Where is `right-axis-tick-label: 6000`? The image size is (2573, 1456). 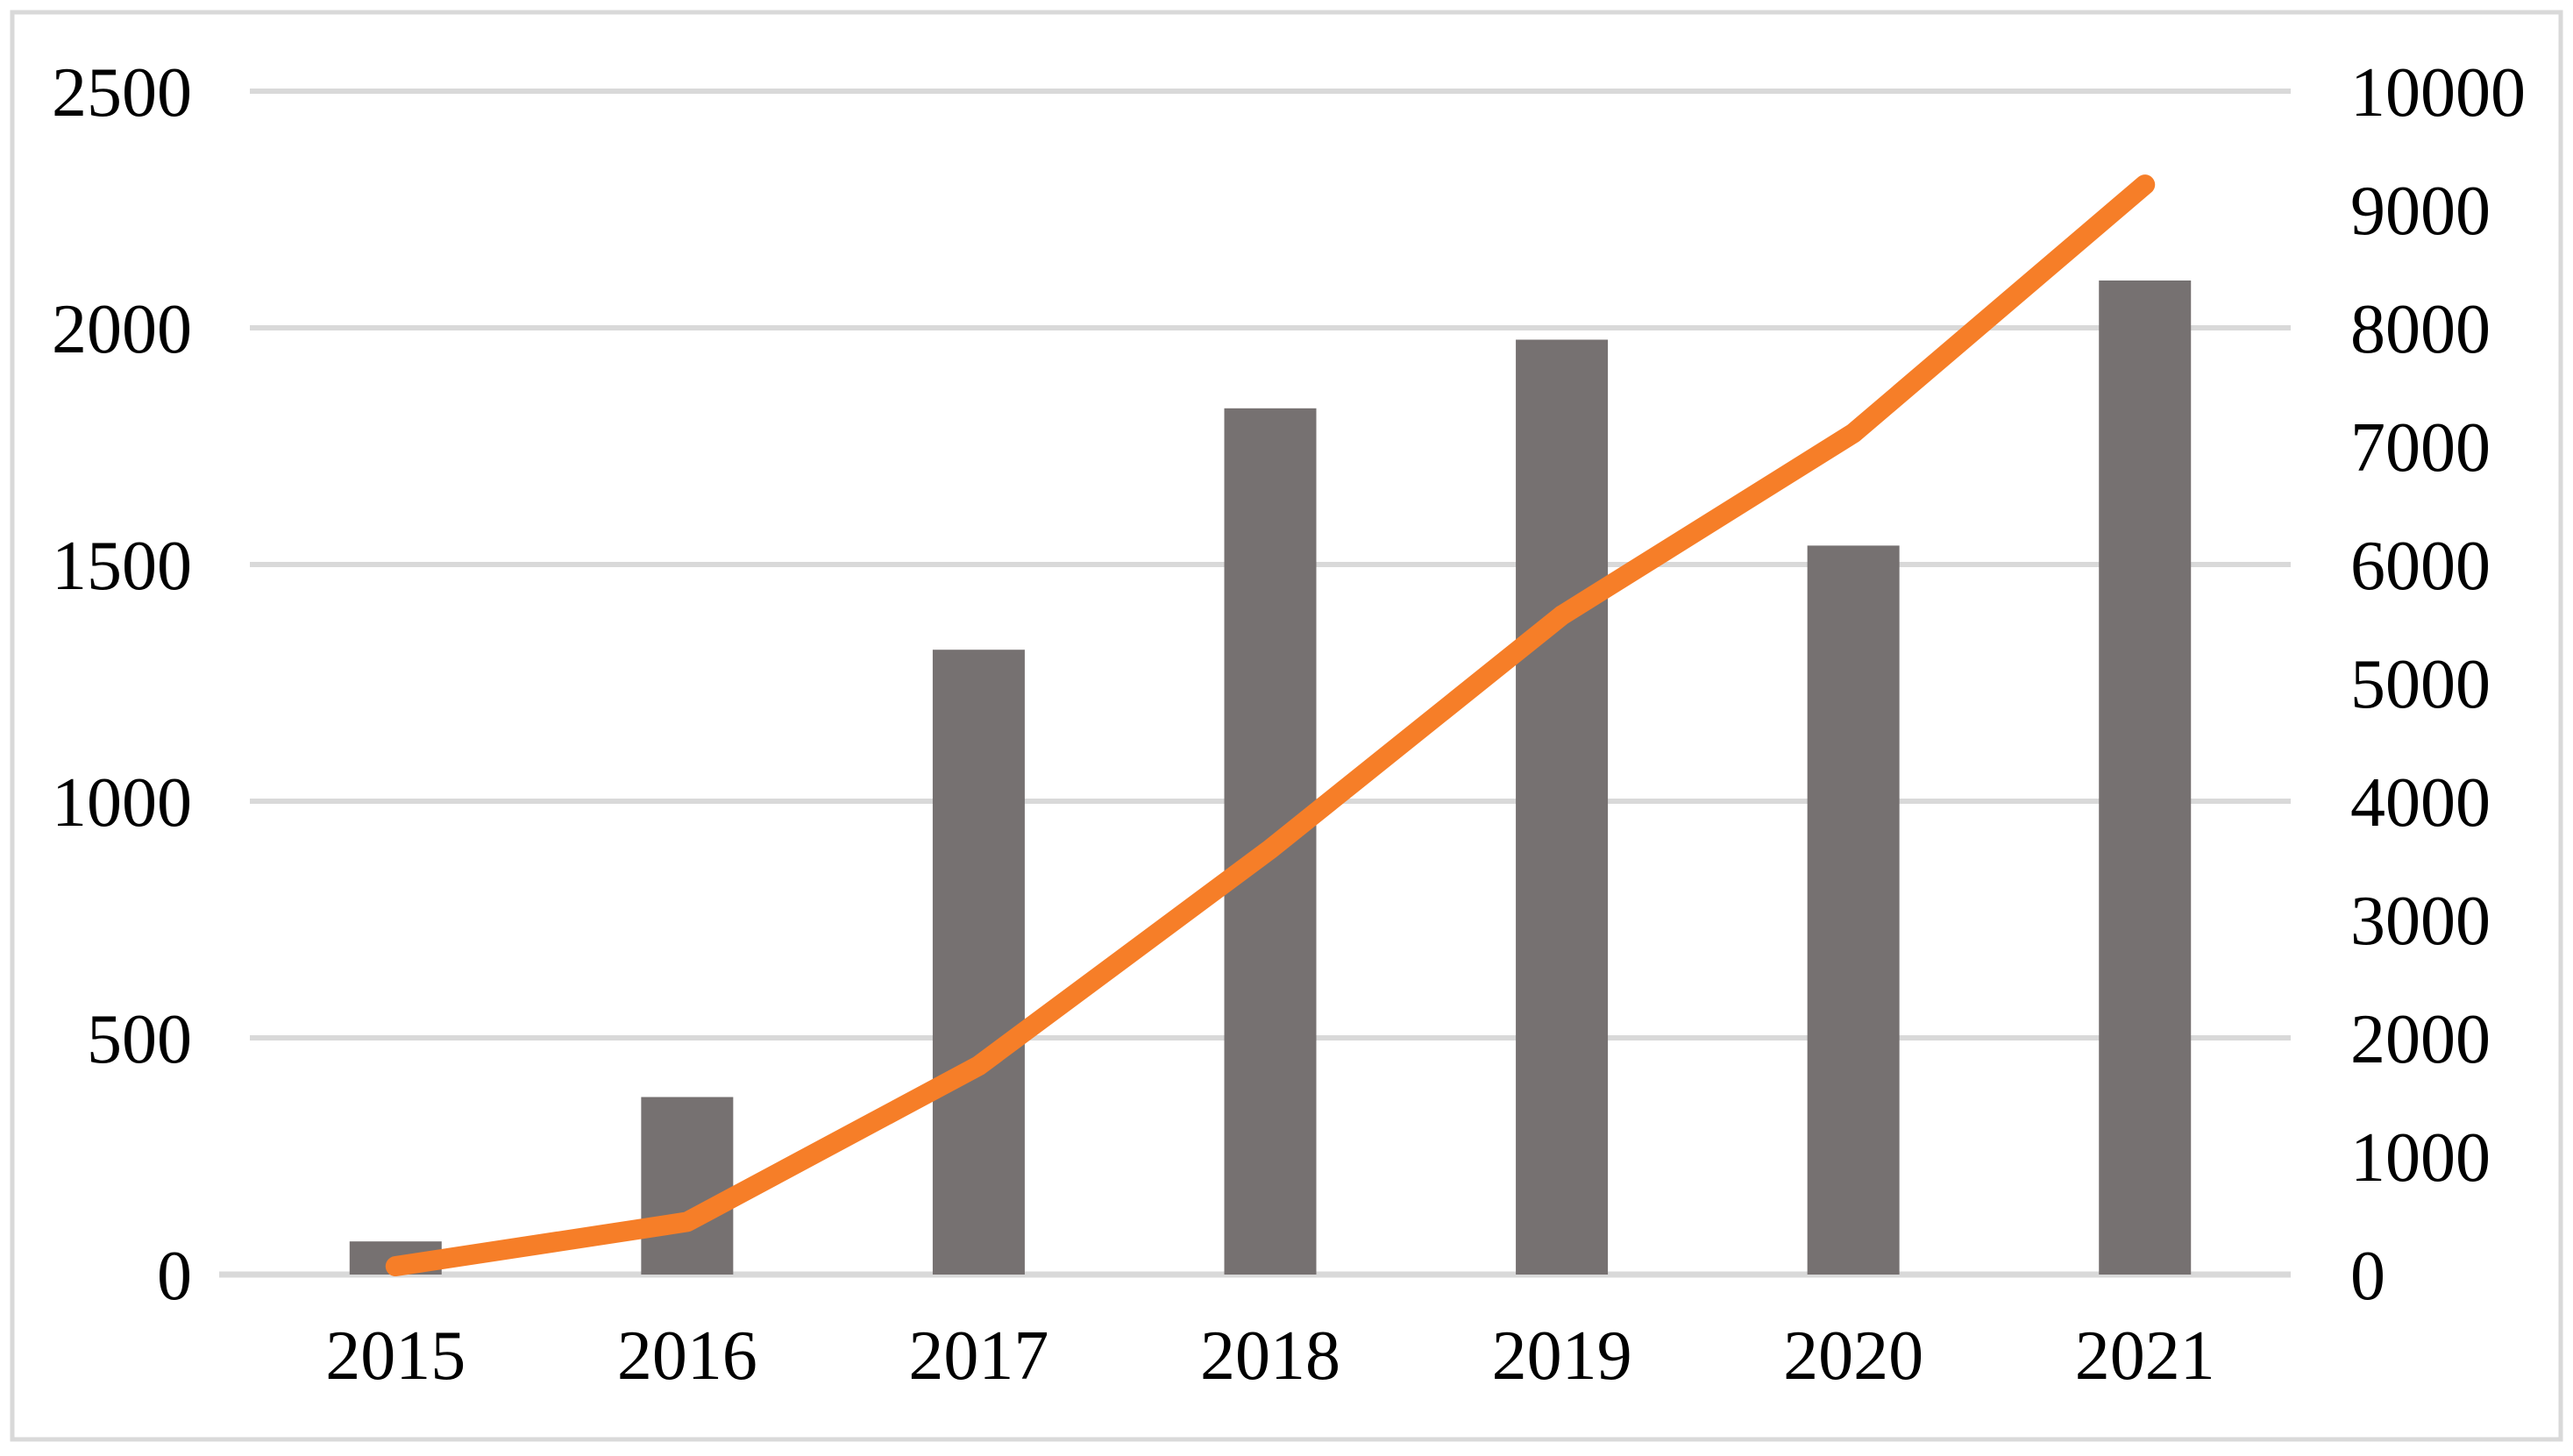
right-axis-tick-label: 6000 is located at coordinates (2420, 566).